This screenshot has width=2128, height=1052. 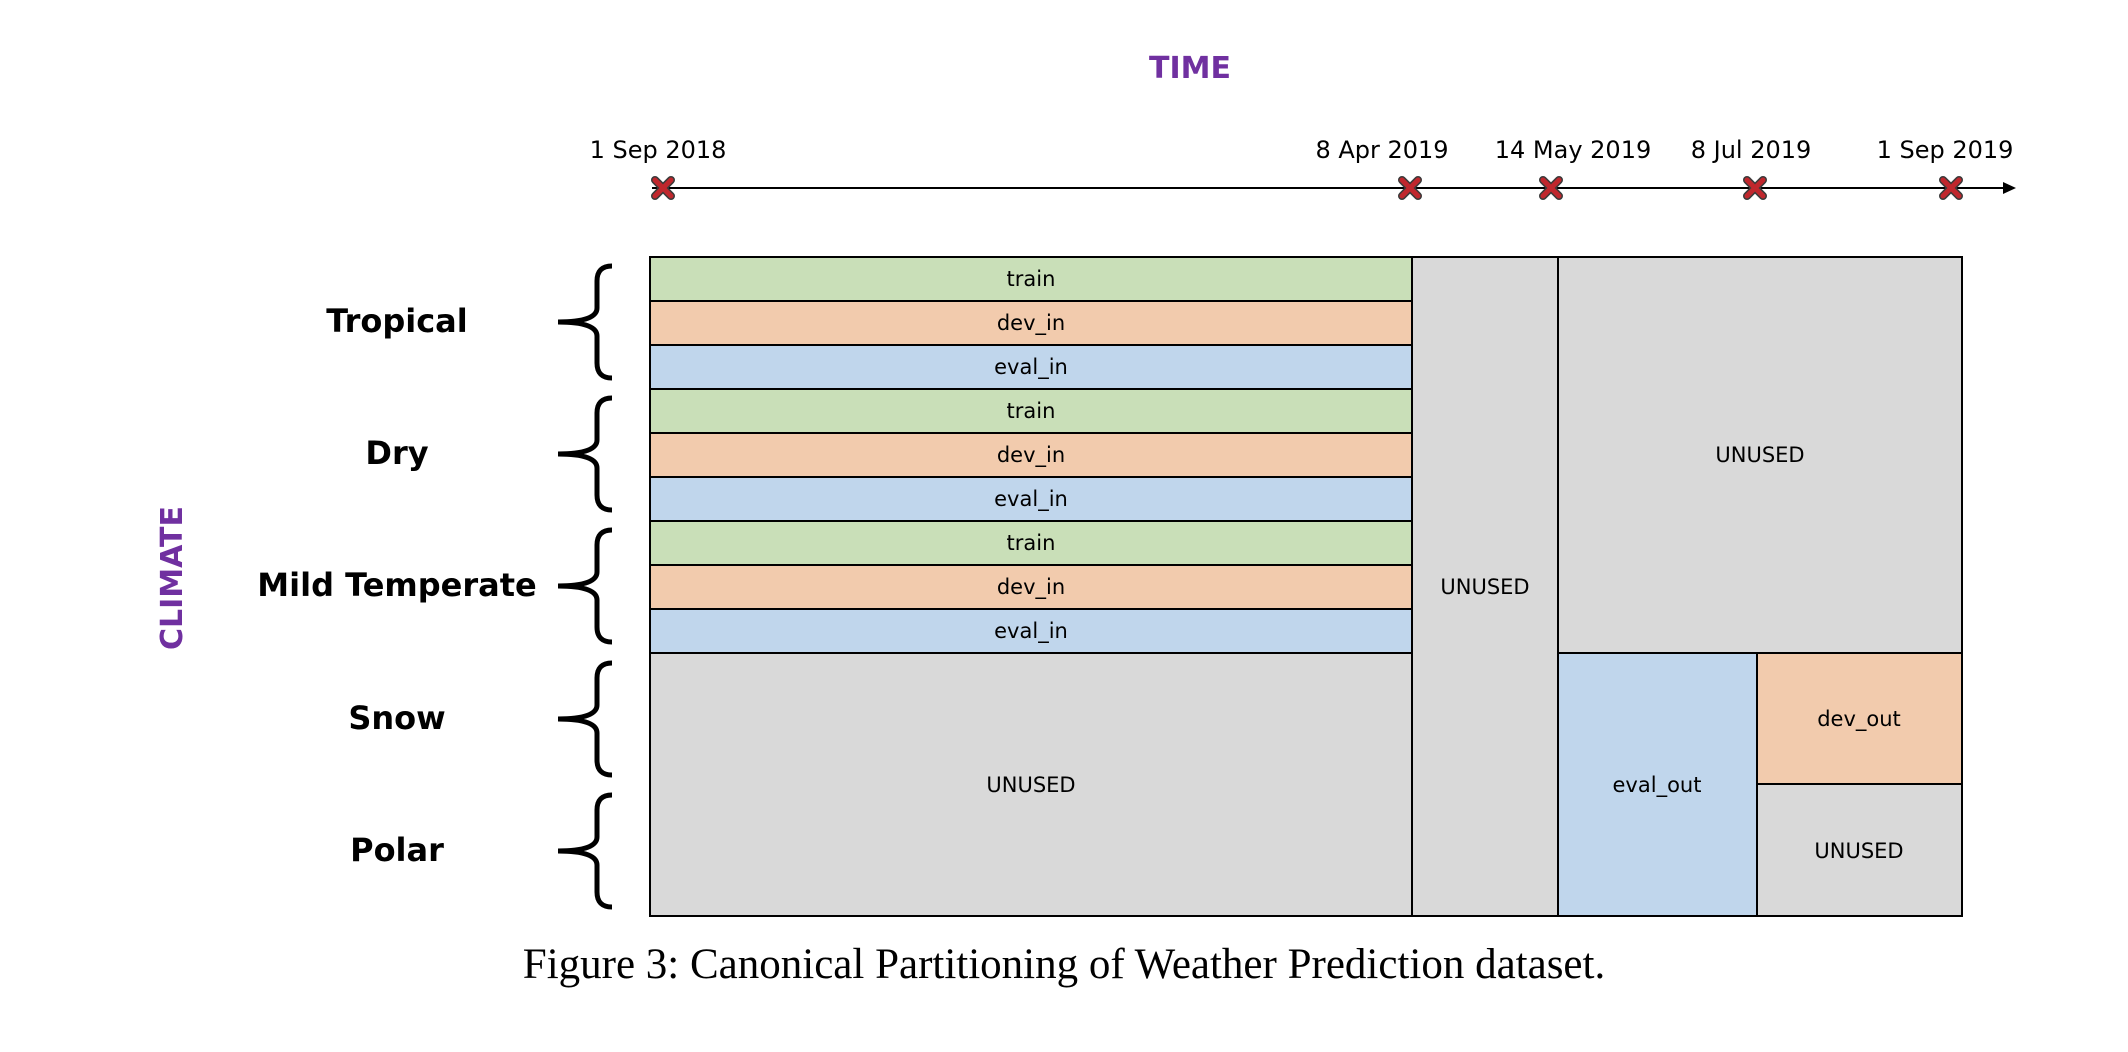 I want to click on cell-middle-unused, so click(x=1485, y=586).